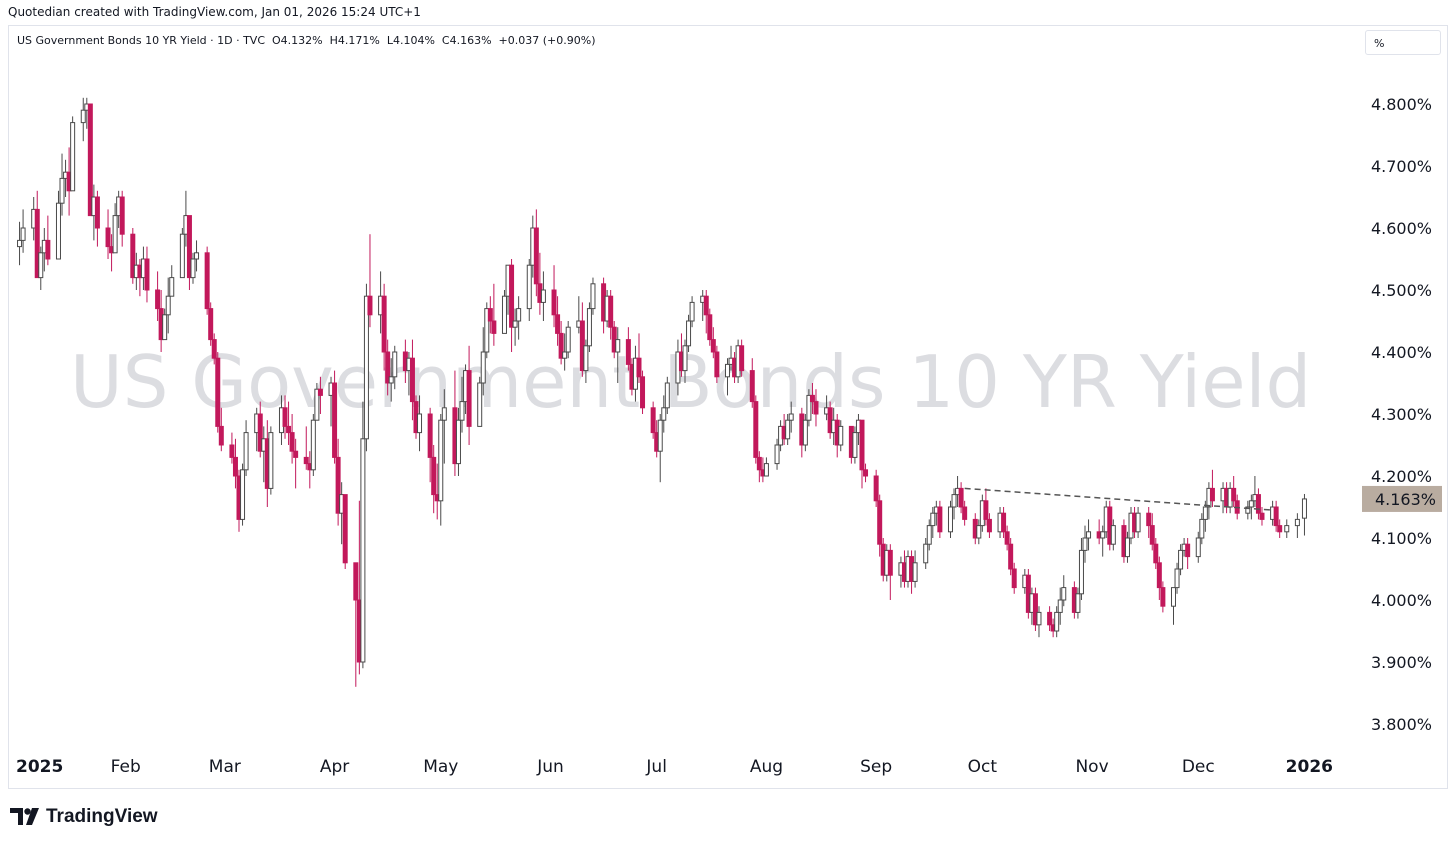 This screenshot has height=847, width=1456. Describe the element at coordinates (1401, 352) in the screenshot. I see `y-tick-label: 4.400%` at that location.